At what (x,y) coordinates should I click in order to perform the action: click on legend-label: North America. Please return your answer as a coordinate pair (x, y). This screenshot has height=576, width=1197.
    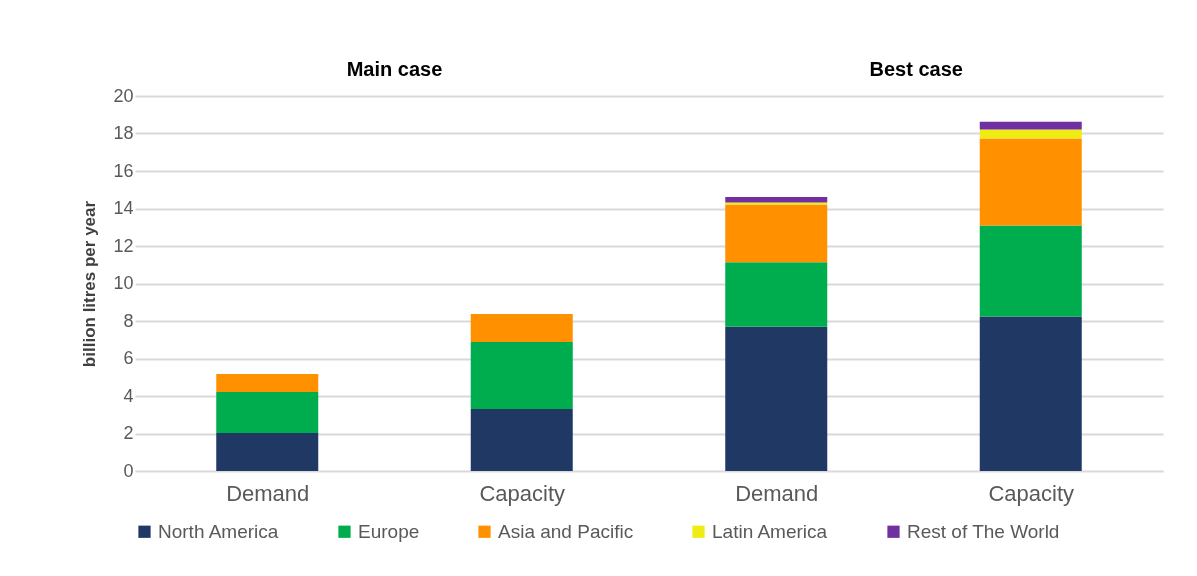
    Looking at the image, I should click on (218, 531).